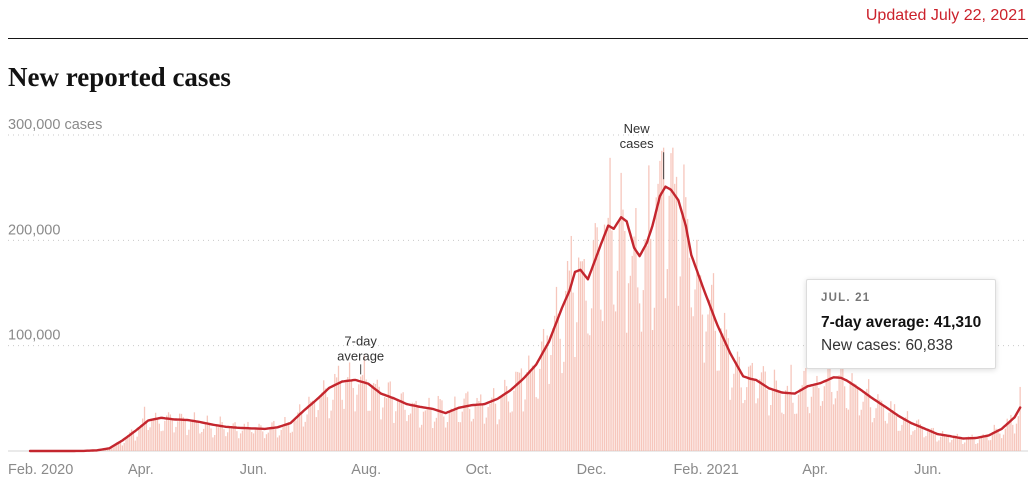 This screenshot has height=497, width=1036. I want to click on updated-date: Updated July 22, 2021, so click(945, 15).